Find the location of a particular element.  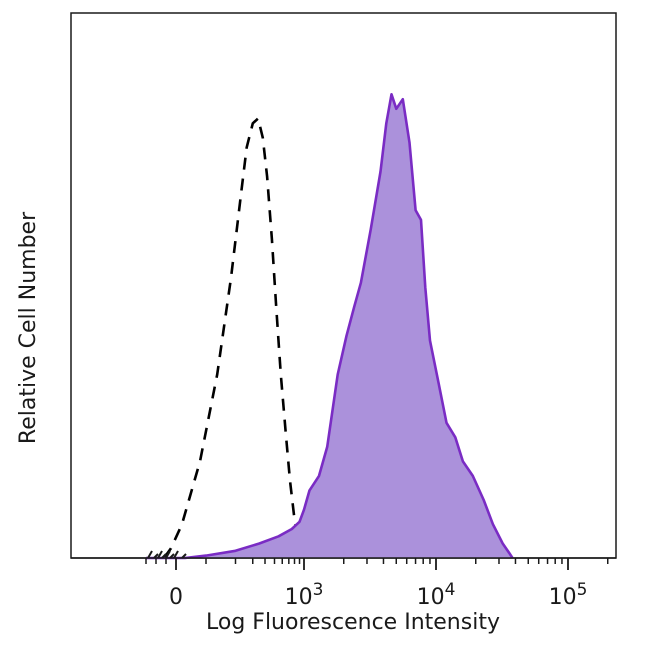

x-major-ticks is located at coordinates (372, 564).